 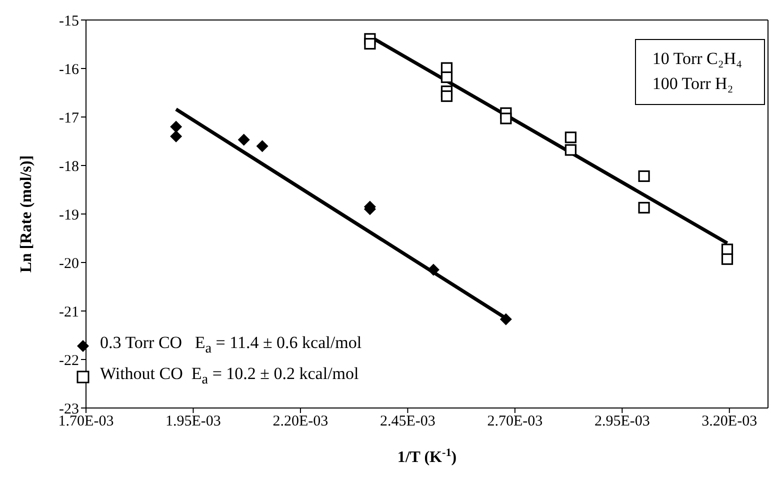 I want to click on legend-label: Without CO E$_{a}$ = 10.2 ± 0.2 kcal/mol, so click(x=229, y=376).